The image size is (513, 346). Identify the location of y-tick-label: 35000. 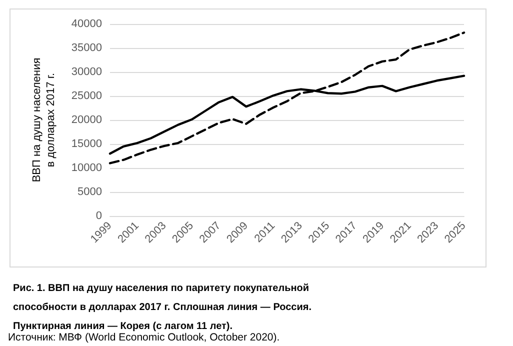
(86, 48).